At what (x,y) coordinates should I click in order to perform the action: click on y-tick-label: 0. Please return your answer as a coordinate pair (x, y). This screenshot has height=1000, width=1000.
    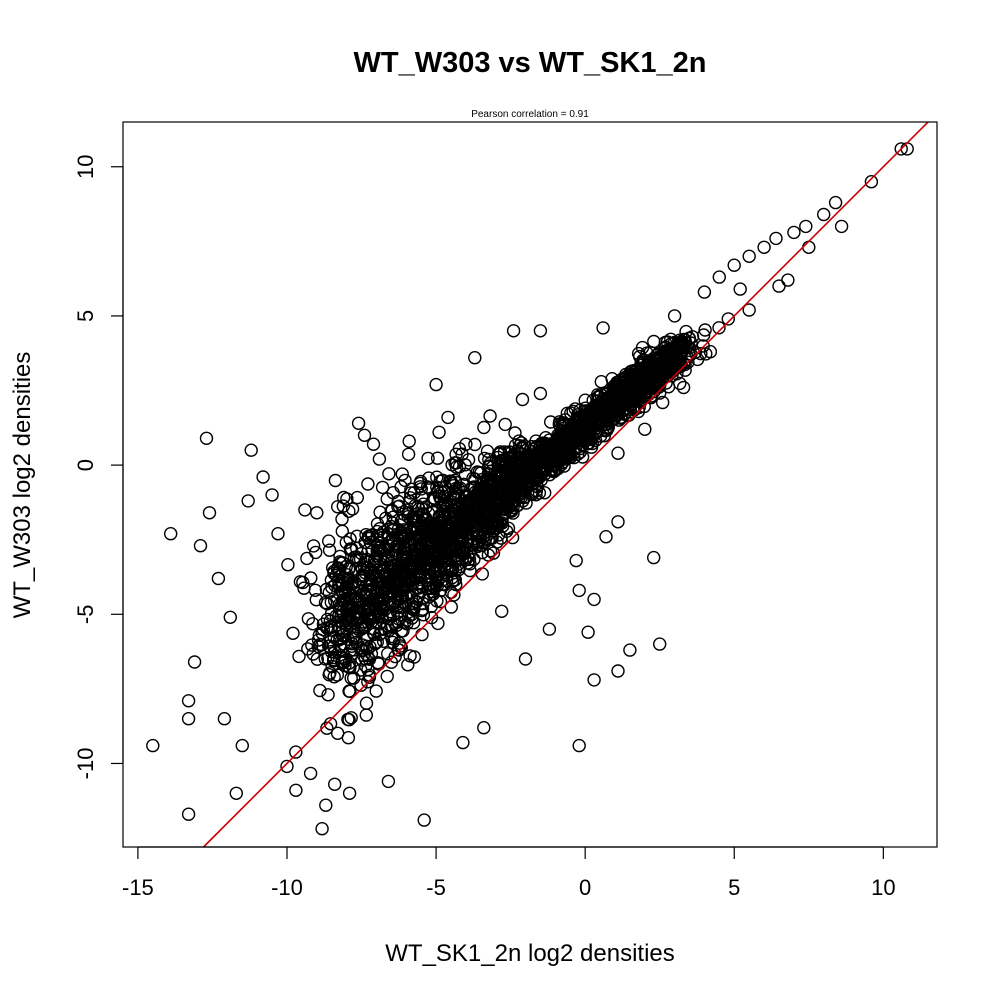
    Looking at the image, I should click on (85, 465).